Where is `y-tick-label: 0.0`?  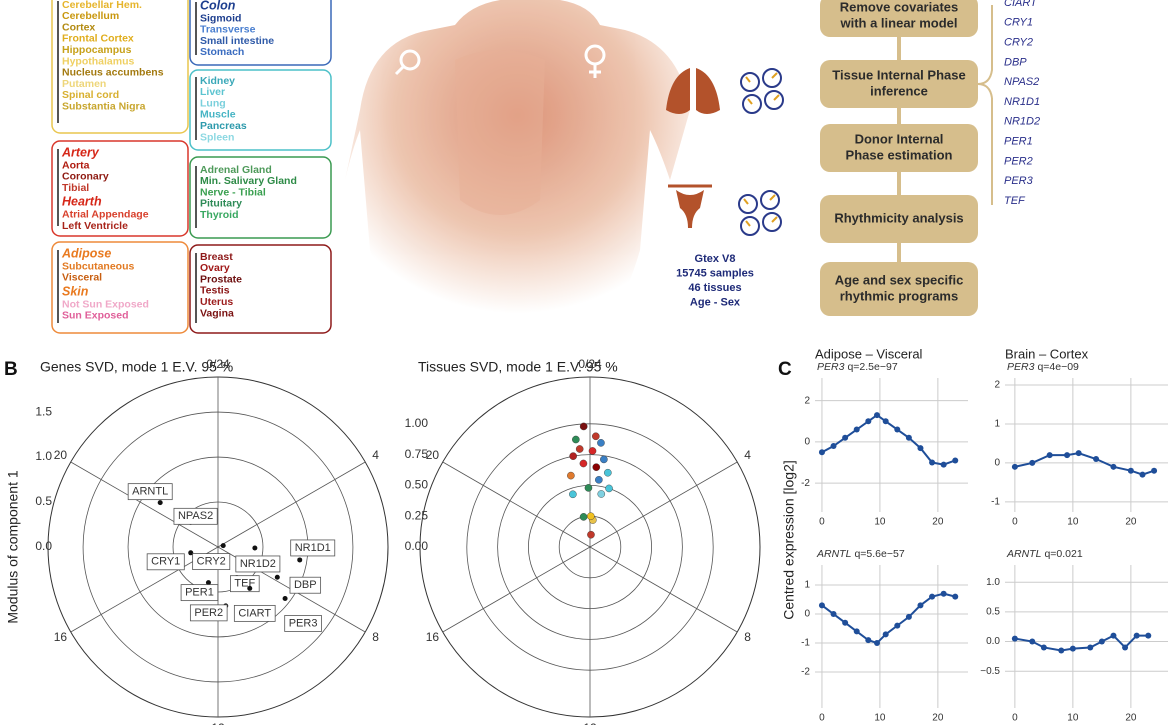 y-tick-label: 0.0 is located at coordinates (993, 641).